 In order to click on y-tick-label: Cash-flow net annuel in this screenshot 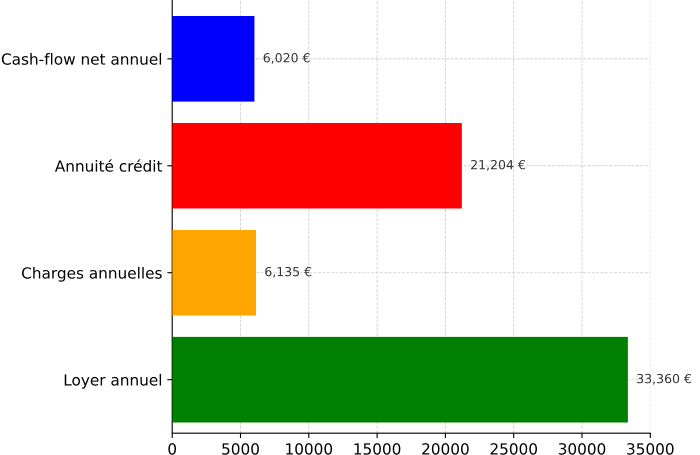, I will do `click(82, 59)`.